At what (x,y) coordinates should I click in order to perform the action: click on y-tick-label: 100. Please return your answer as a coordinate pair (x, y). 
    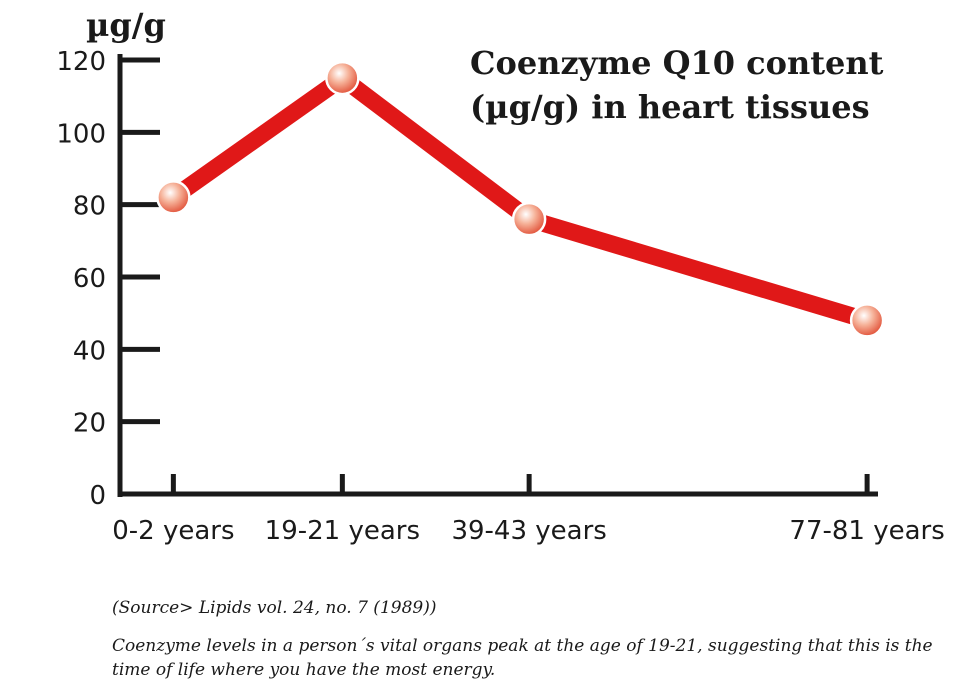
    Looking at the image, I should click on (81, 134).